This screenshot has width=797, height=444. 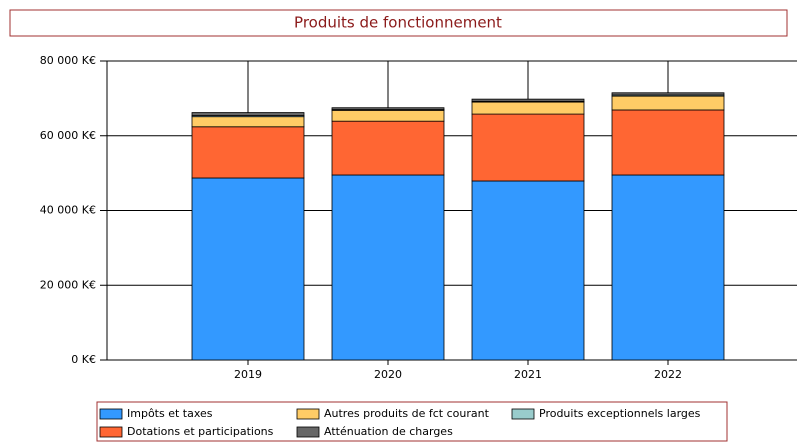 What do you see at coordinates (668, 374) in the screenshot?
I see `x-tick-label: 2022` at bounding box center [668, 374].